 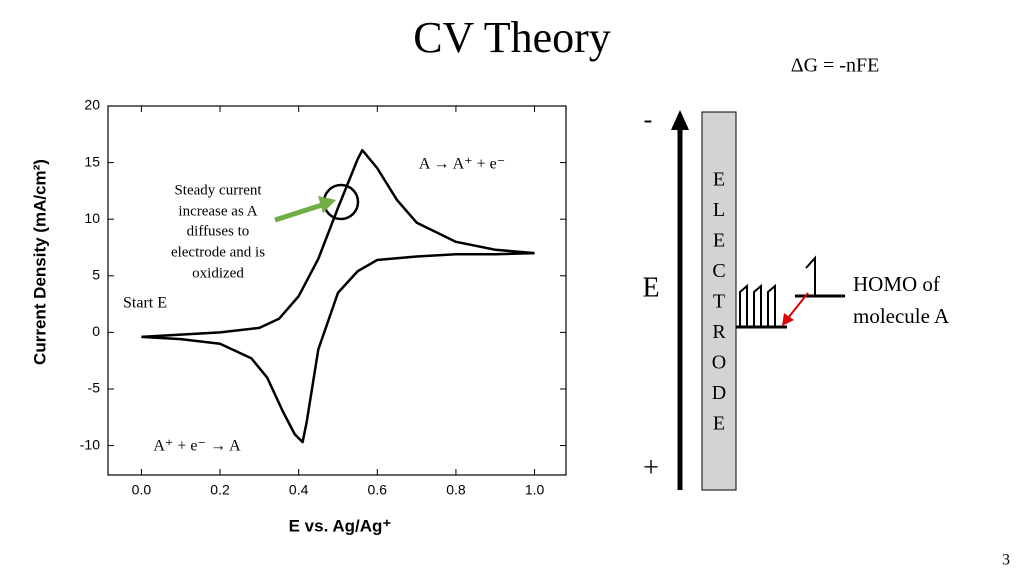 I want to click on y-tick-label: 10, so click(x=92, y=218).